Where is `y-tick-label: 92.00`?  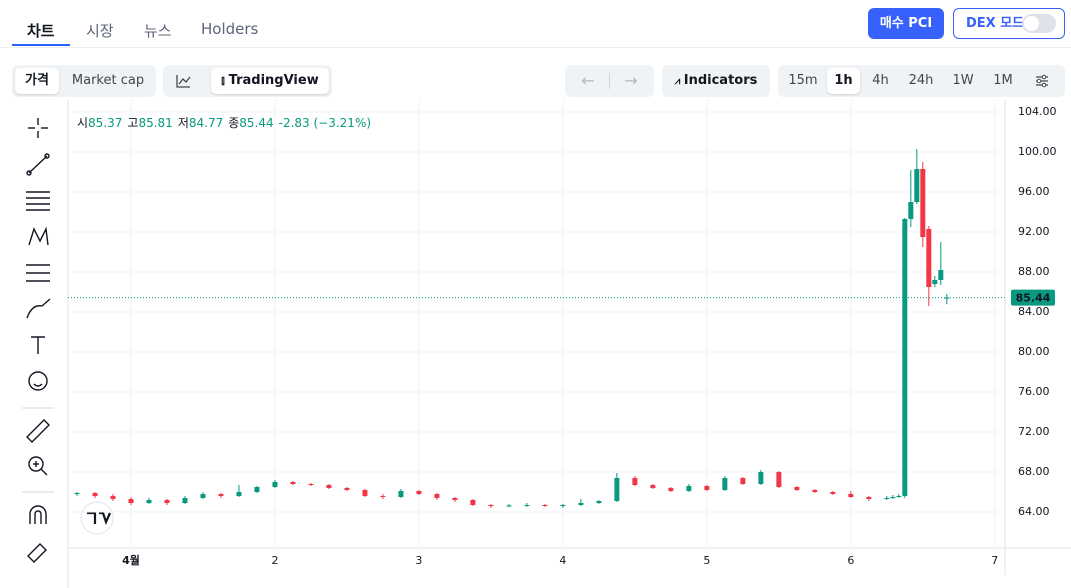
y-tick-label: 92.00 is located at coordinates (1034, 231).